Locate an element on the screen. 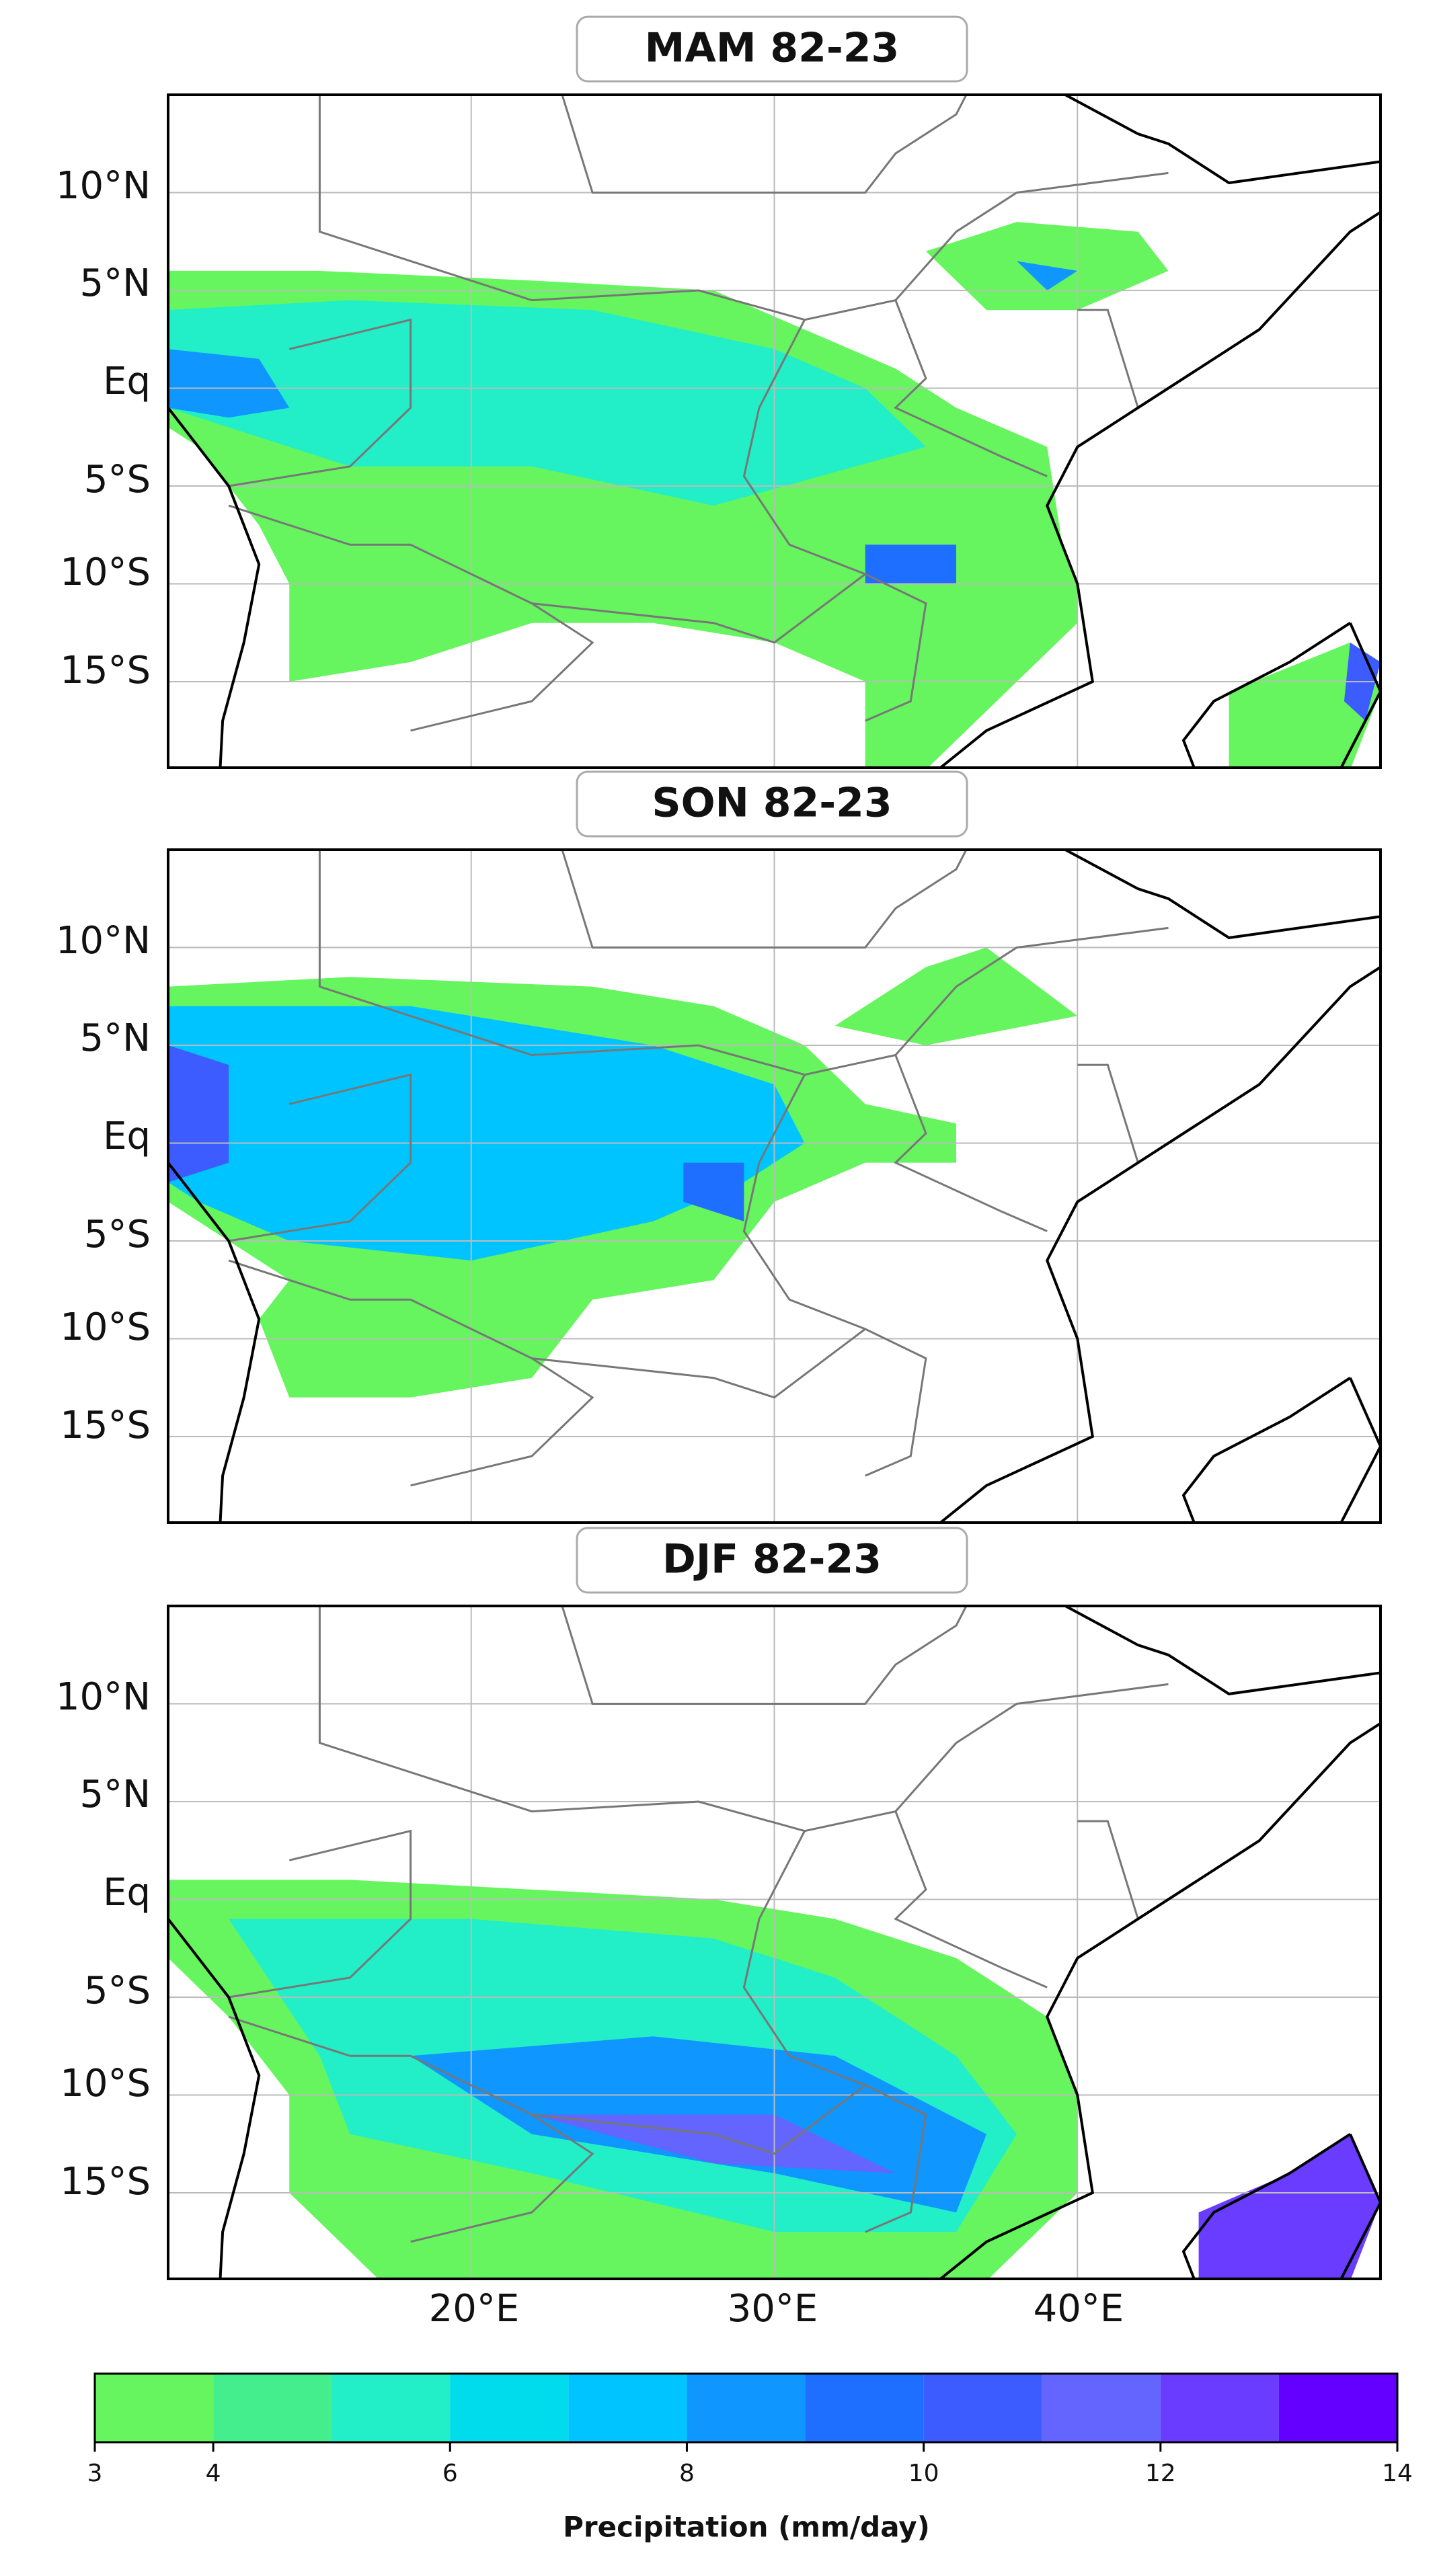  colorbar-tick-label: 6 is located at coordinates (450, 2473).